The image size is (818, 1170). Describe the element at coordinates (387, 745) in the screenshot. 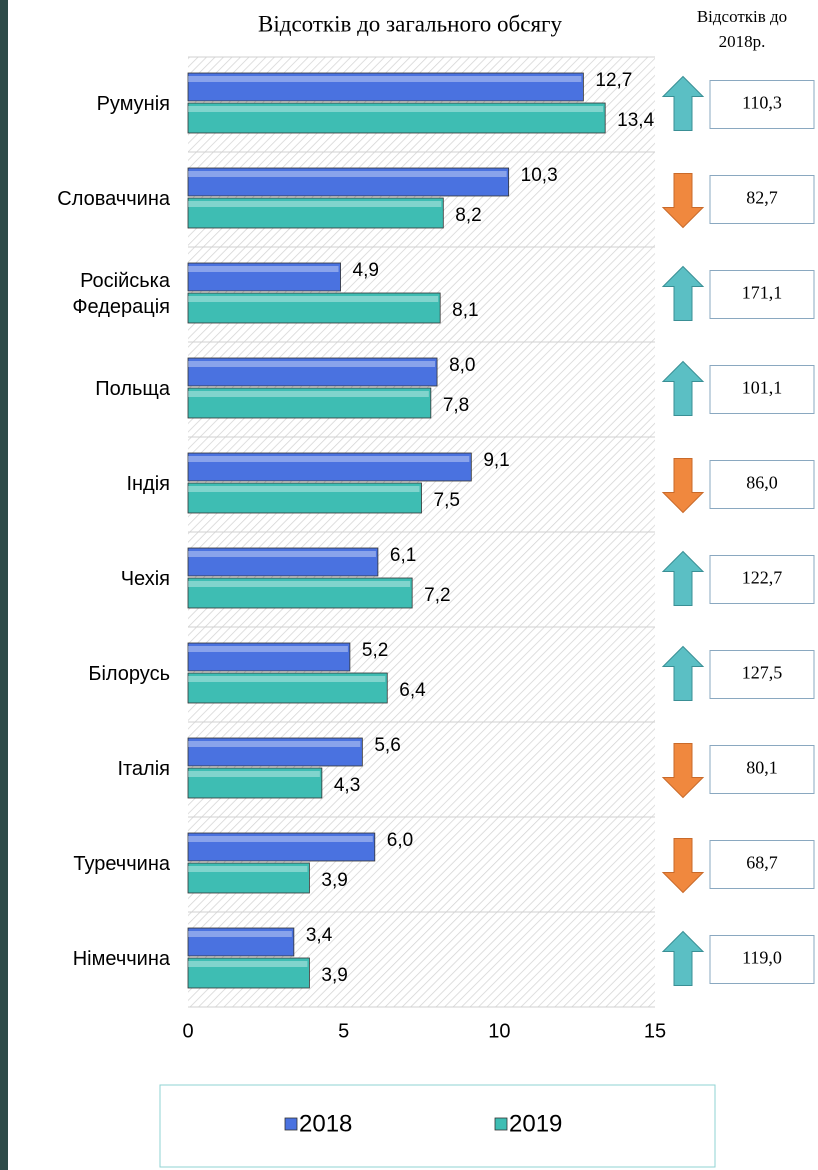

I see `value-label: 5,6` at that location.